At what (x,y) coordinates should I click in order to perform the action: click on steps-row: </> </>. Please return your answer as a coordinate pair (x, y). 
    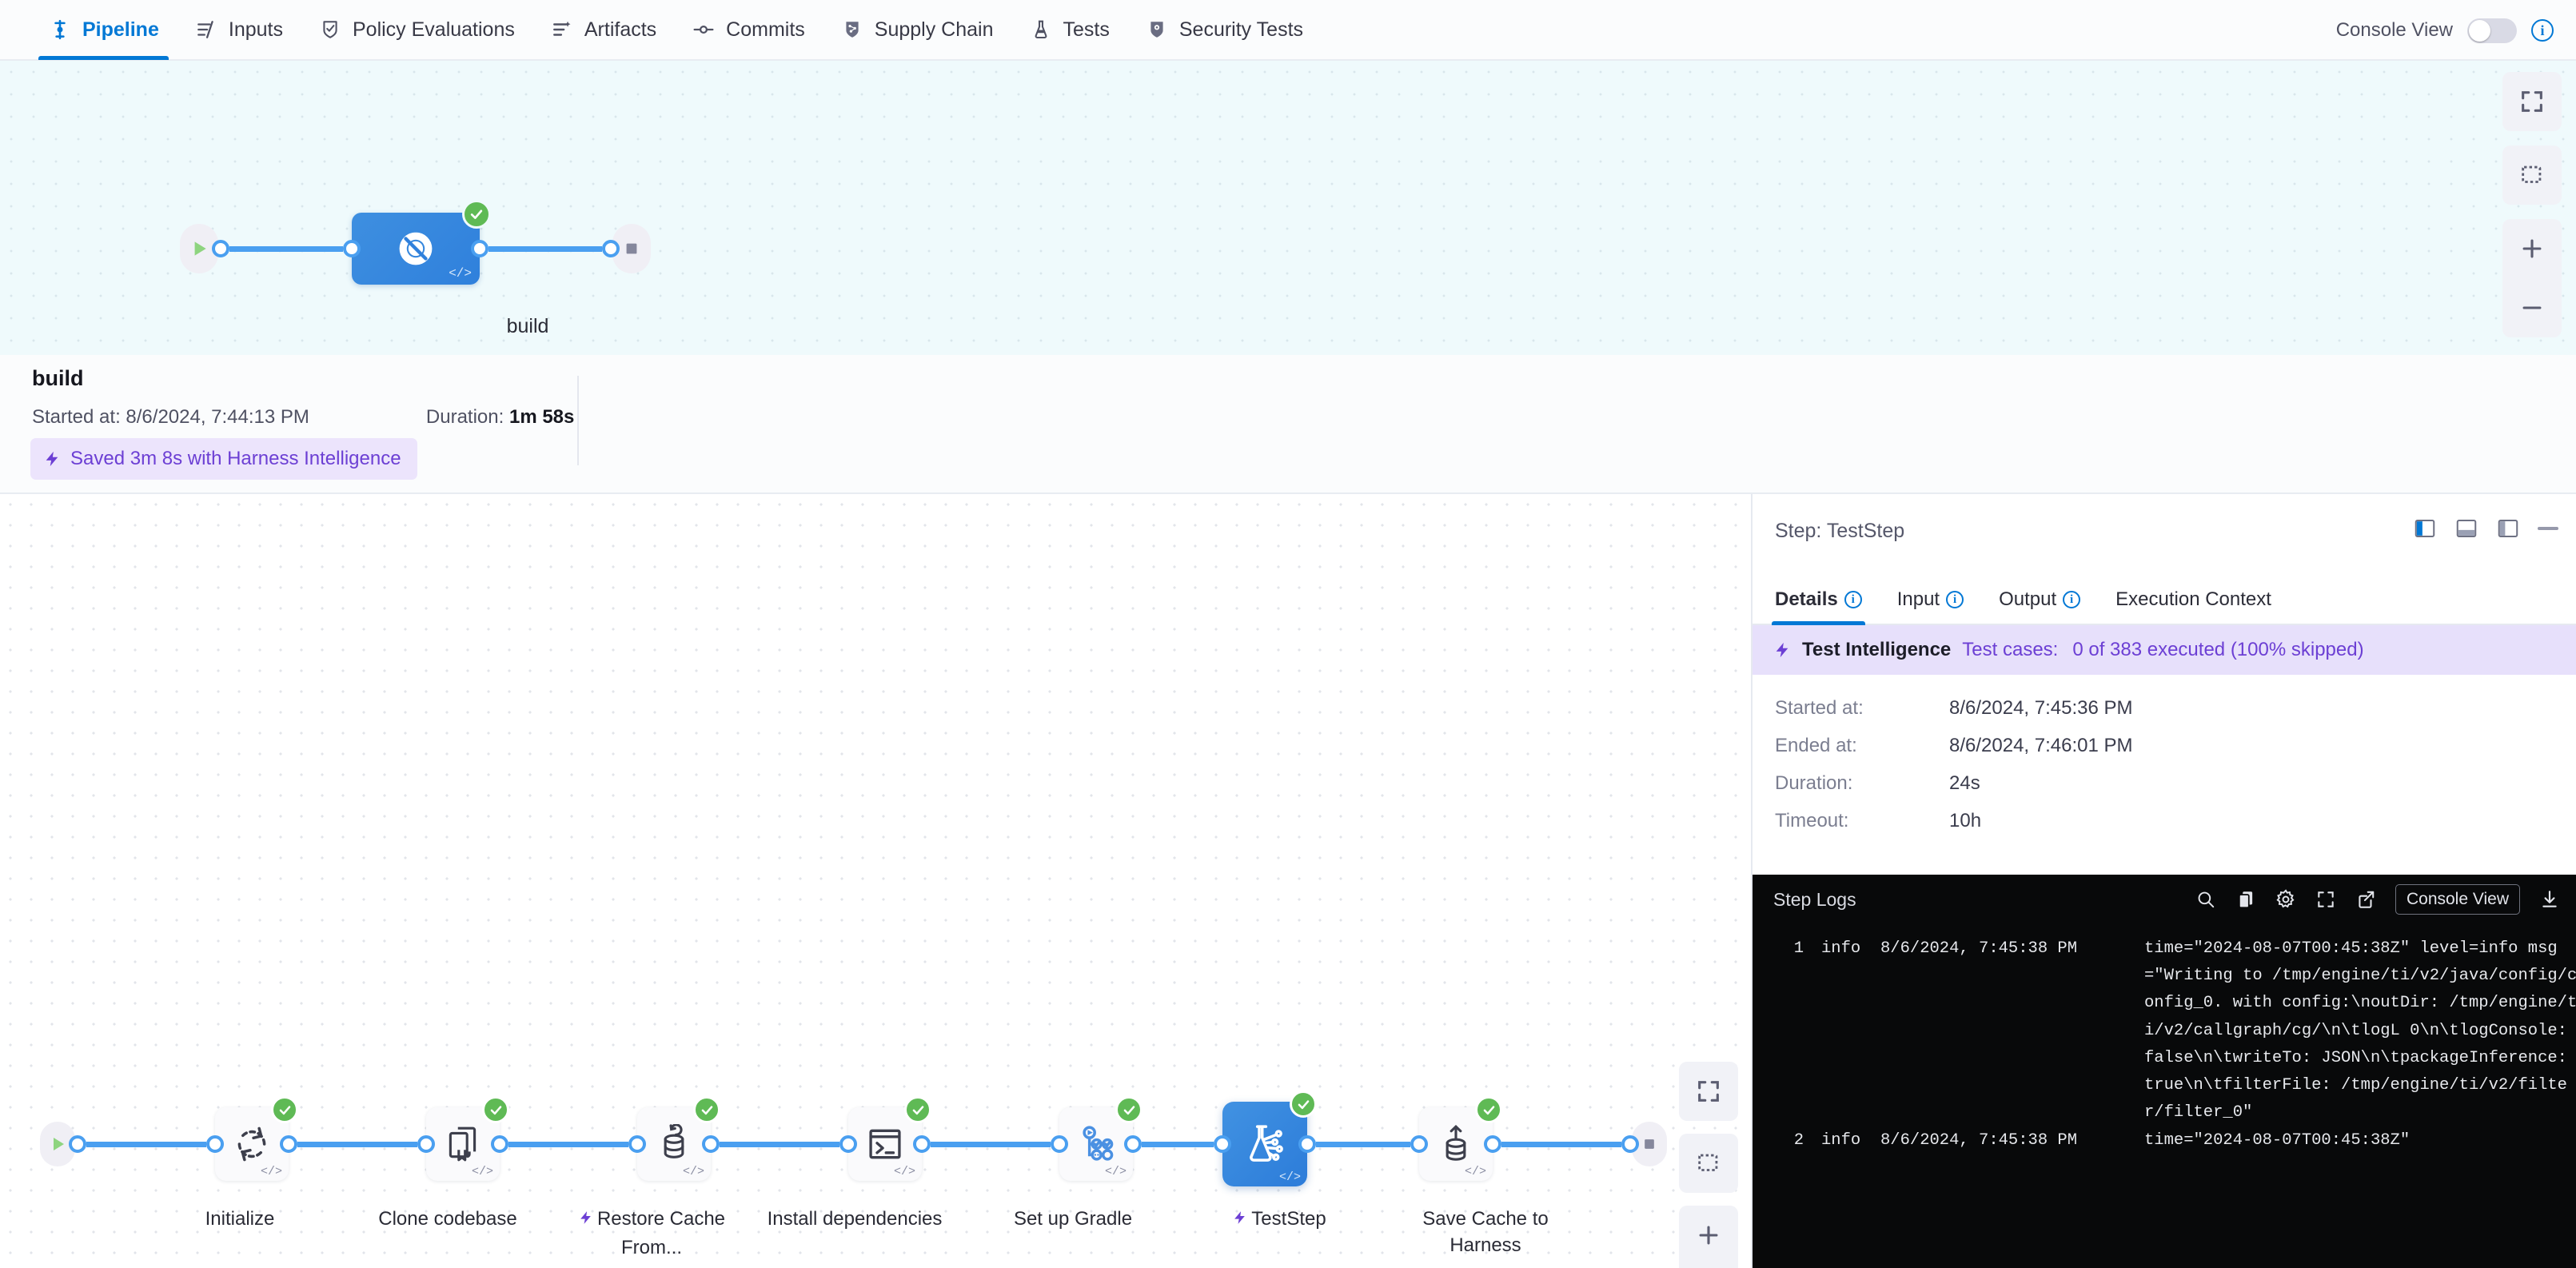
    Looking at the image, I should click on (853, 1138).